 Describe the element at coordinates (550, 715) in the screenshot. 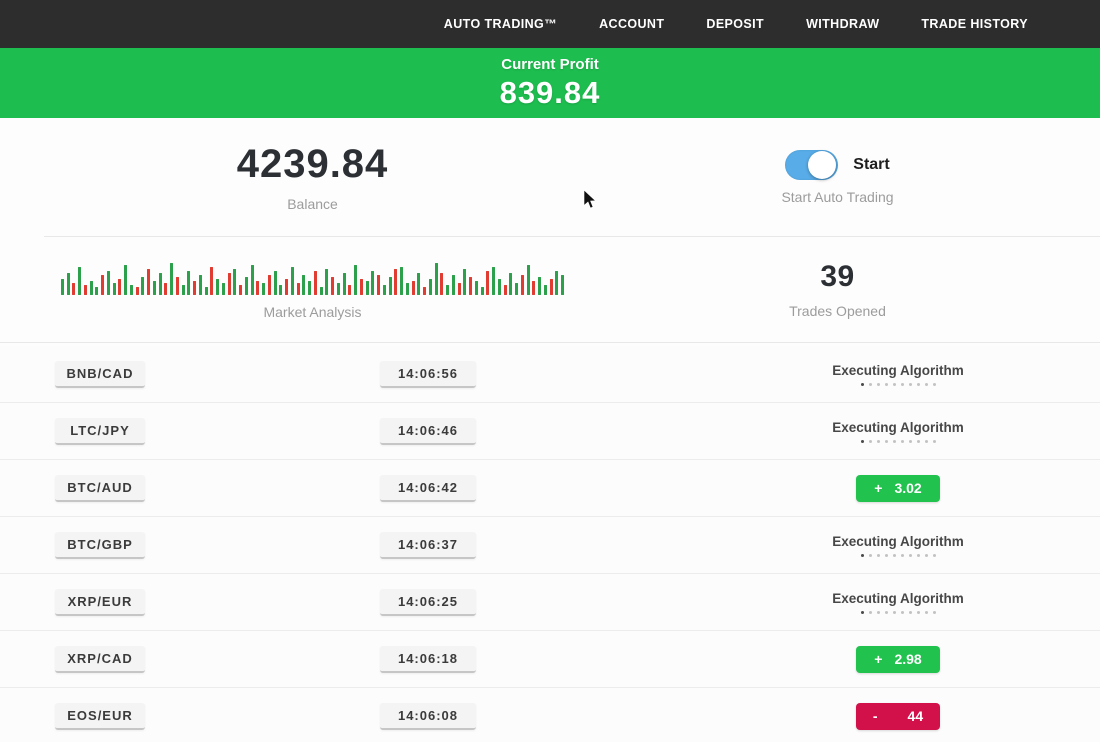

I see `trade-row: EOS/EUR 14:06:08 - 44` at that location.